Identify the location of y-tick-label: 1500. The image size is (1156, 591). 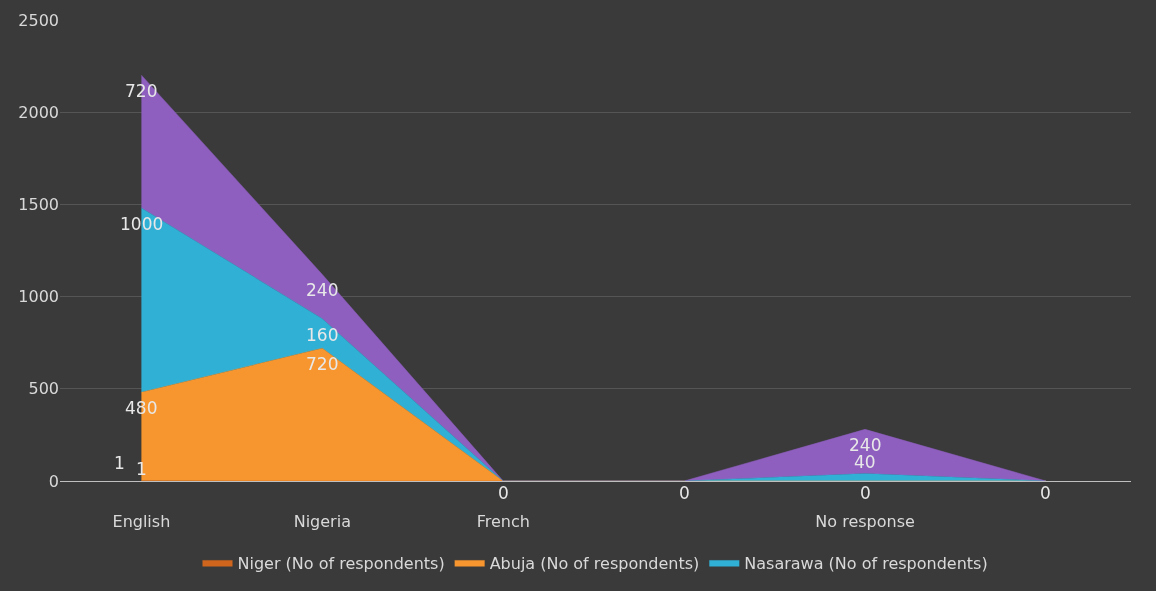
(38, 204).